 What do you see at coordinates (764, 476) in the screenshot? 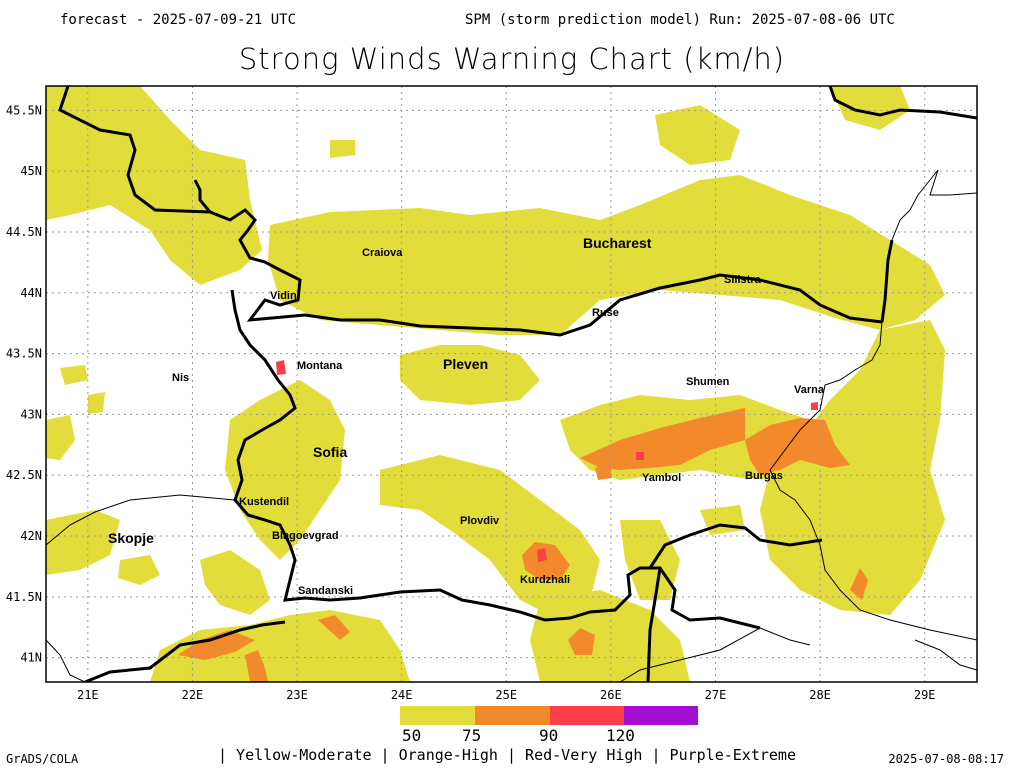
I see `city-label-burgas: Burgas` at bounding box center [764, 476].